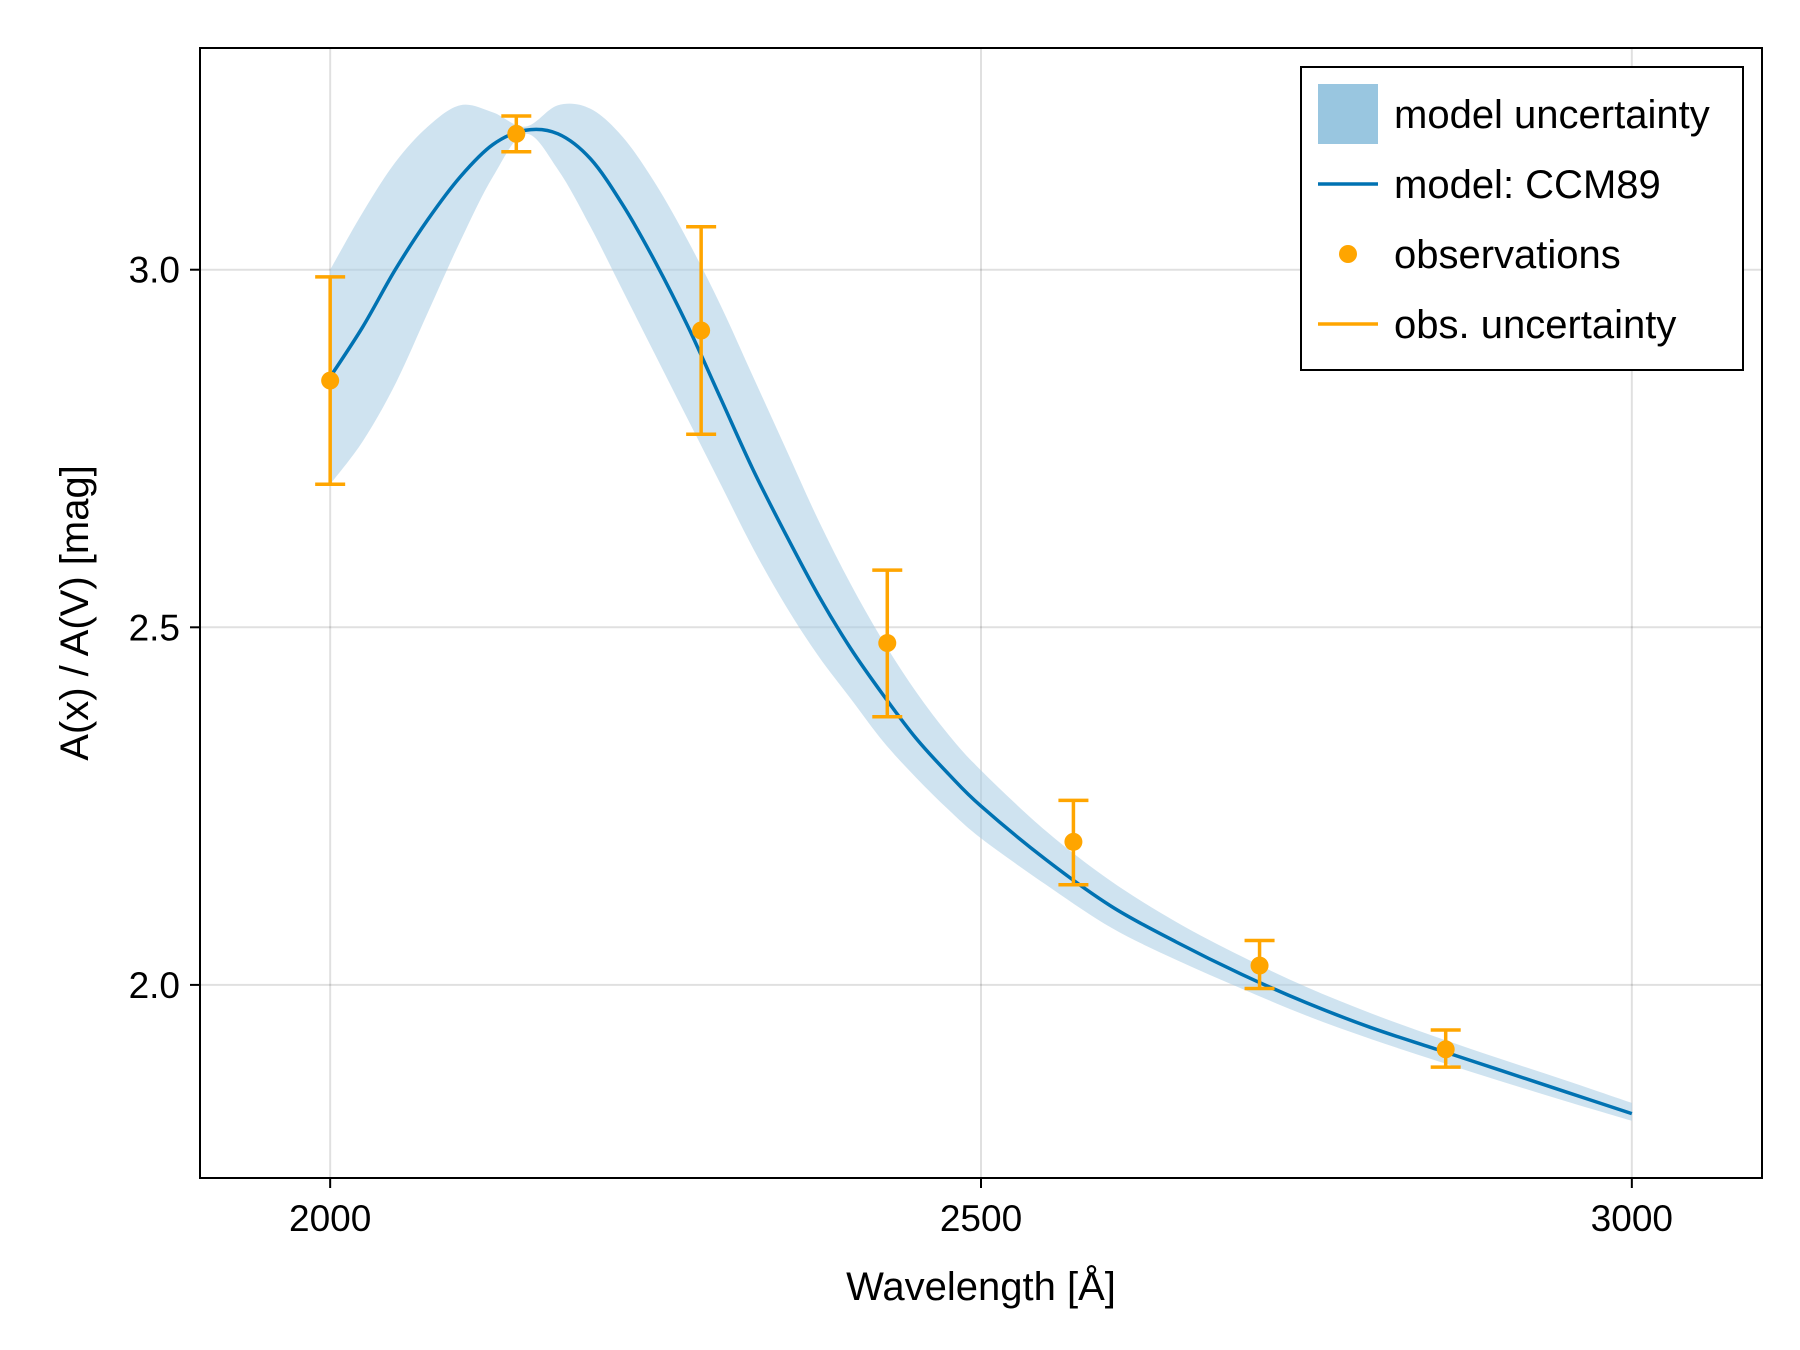  What do you see at coordinates (1527, 185) in the screenshot?
I see `legend-label-model: model: CCM89` at bounding box center [1527, 185].